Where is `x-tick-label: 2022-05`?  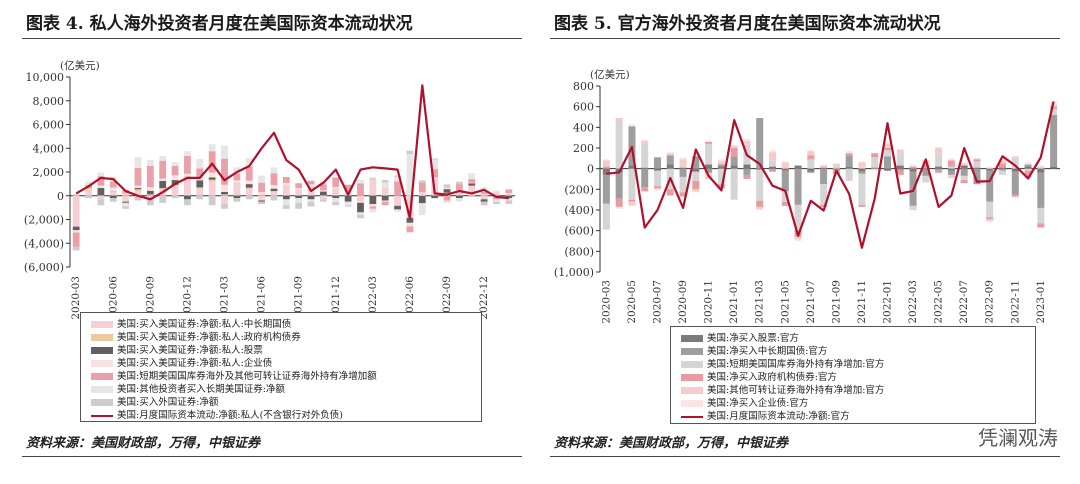 x-tick-label: 2022-05 is located at coordinates (939, 302).